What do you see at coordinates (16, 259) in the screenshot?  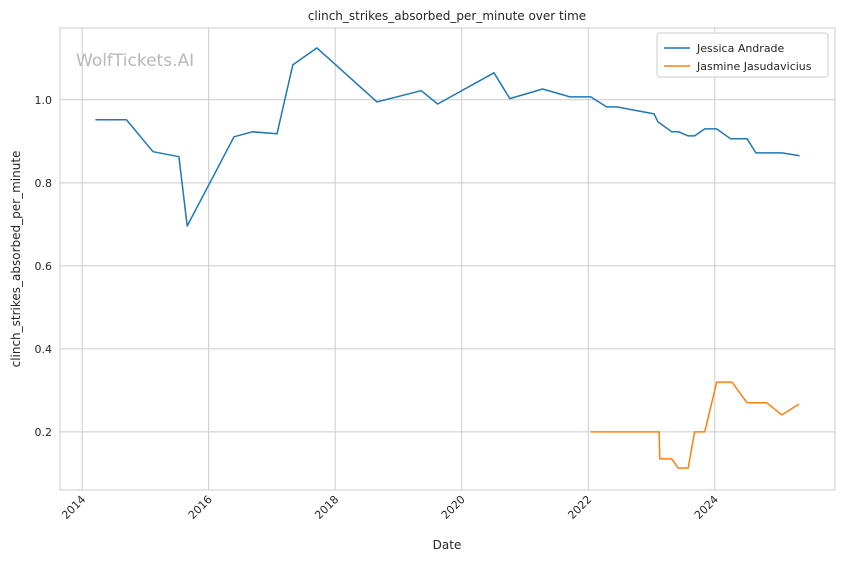 I see `y-axis-label: clinch_strikes_absorbed_per_minute` at bounding box center [16, 259].